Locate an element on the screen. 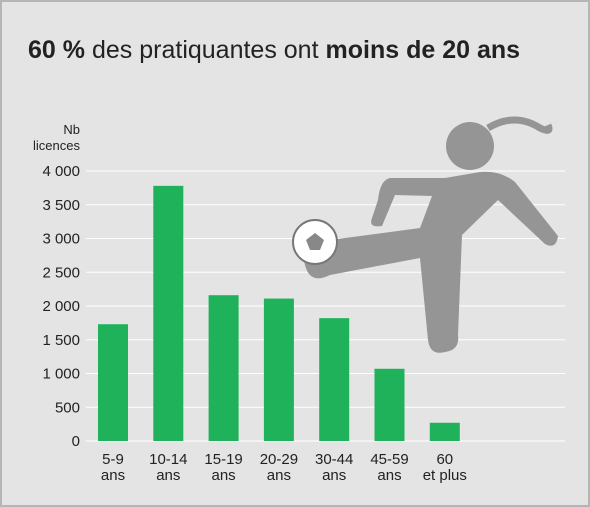 This screenshot has width=590, height=507. y-tick-label: 4 000 is located at coordinates (61, 171).